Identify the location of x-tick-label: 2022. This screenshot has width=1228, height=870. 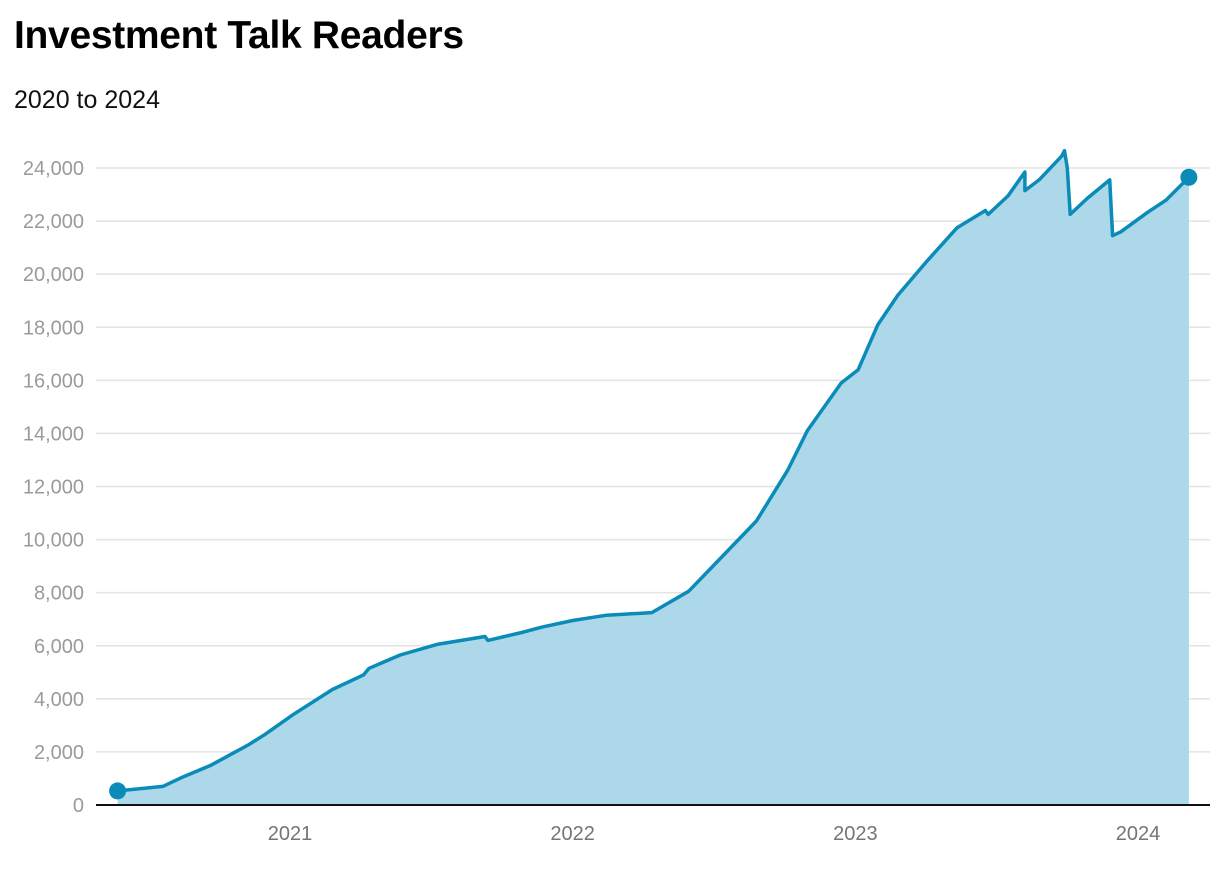
(572, 834).